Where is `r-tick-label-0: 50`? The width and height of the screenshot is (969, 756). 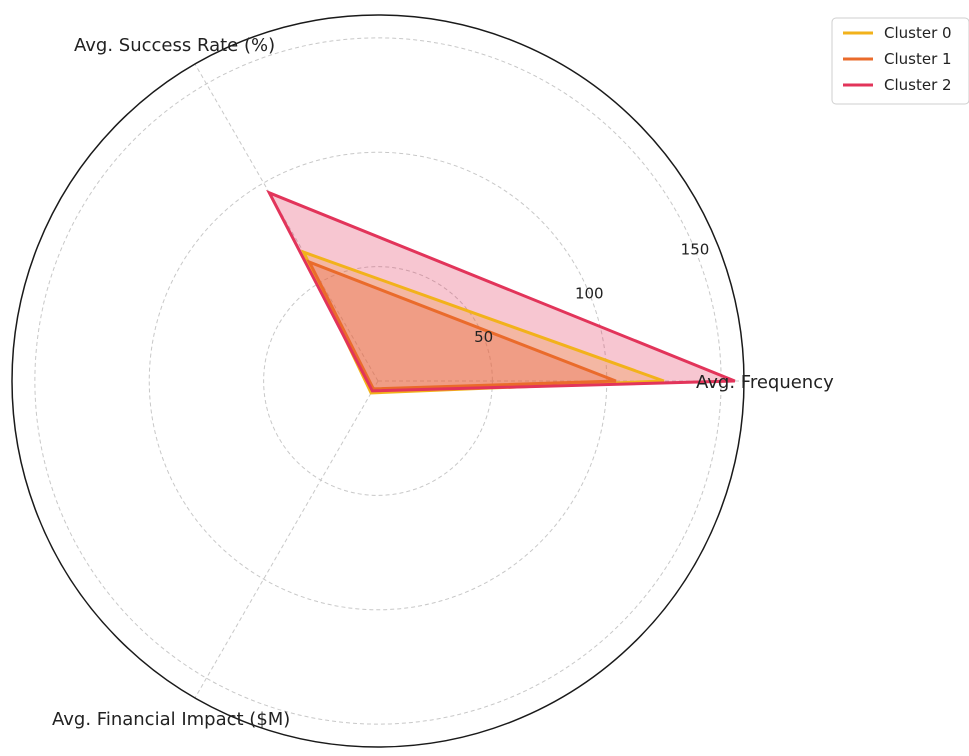 r-tick-label-0: 50 is located at coordinates (483, 337).